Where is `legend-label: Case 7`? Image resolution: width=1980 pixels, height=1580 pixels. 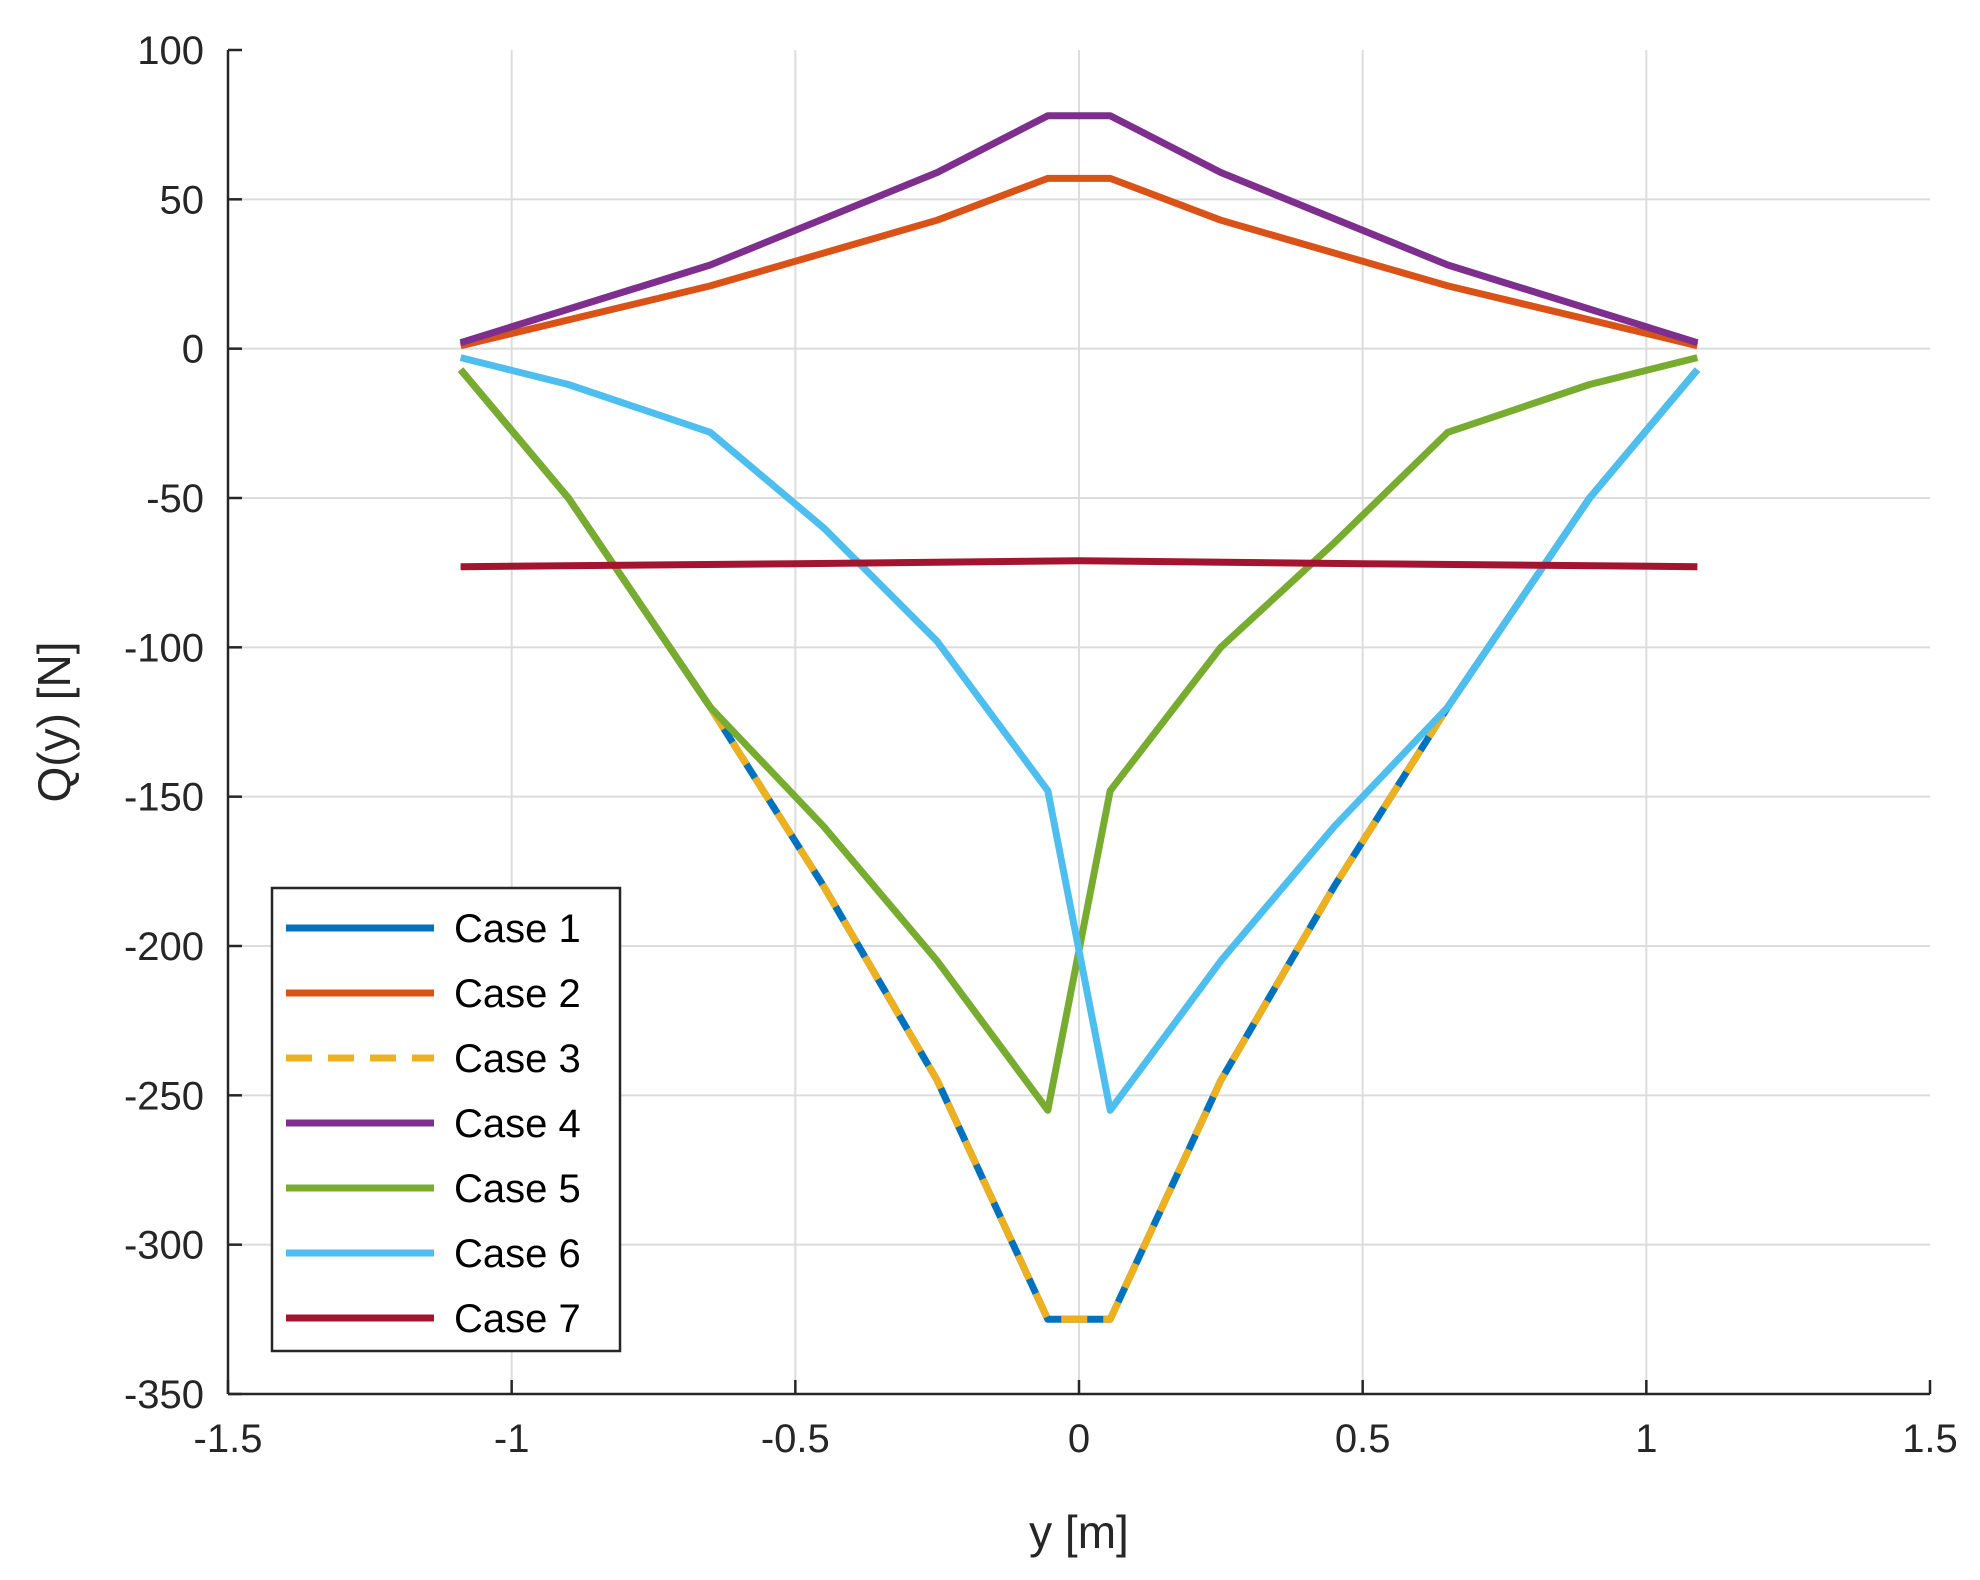 legend-label: Case 7 is located at coordinates (517, 1319).